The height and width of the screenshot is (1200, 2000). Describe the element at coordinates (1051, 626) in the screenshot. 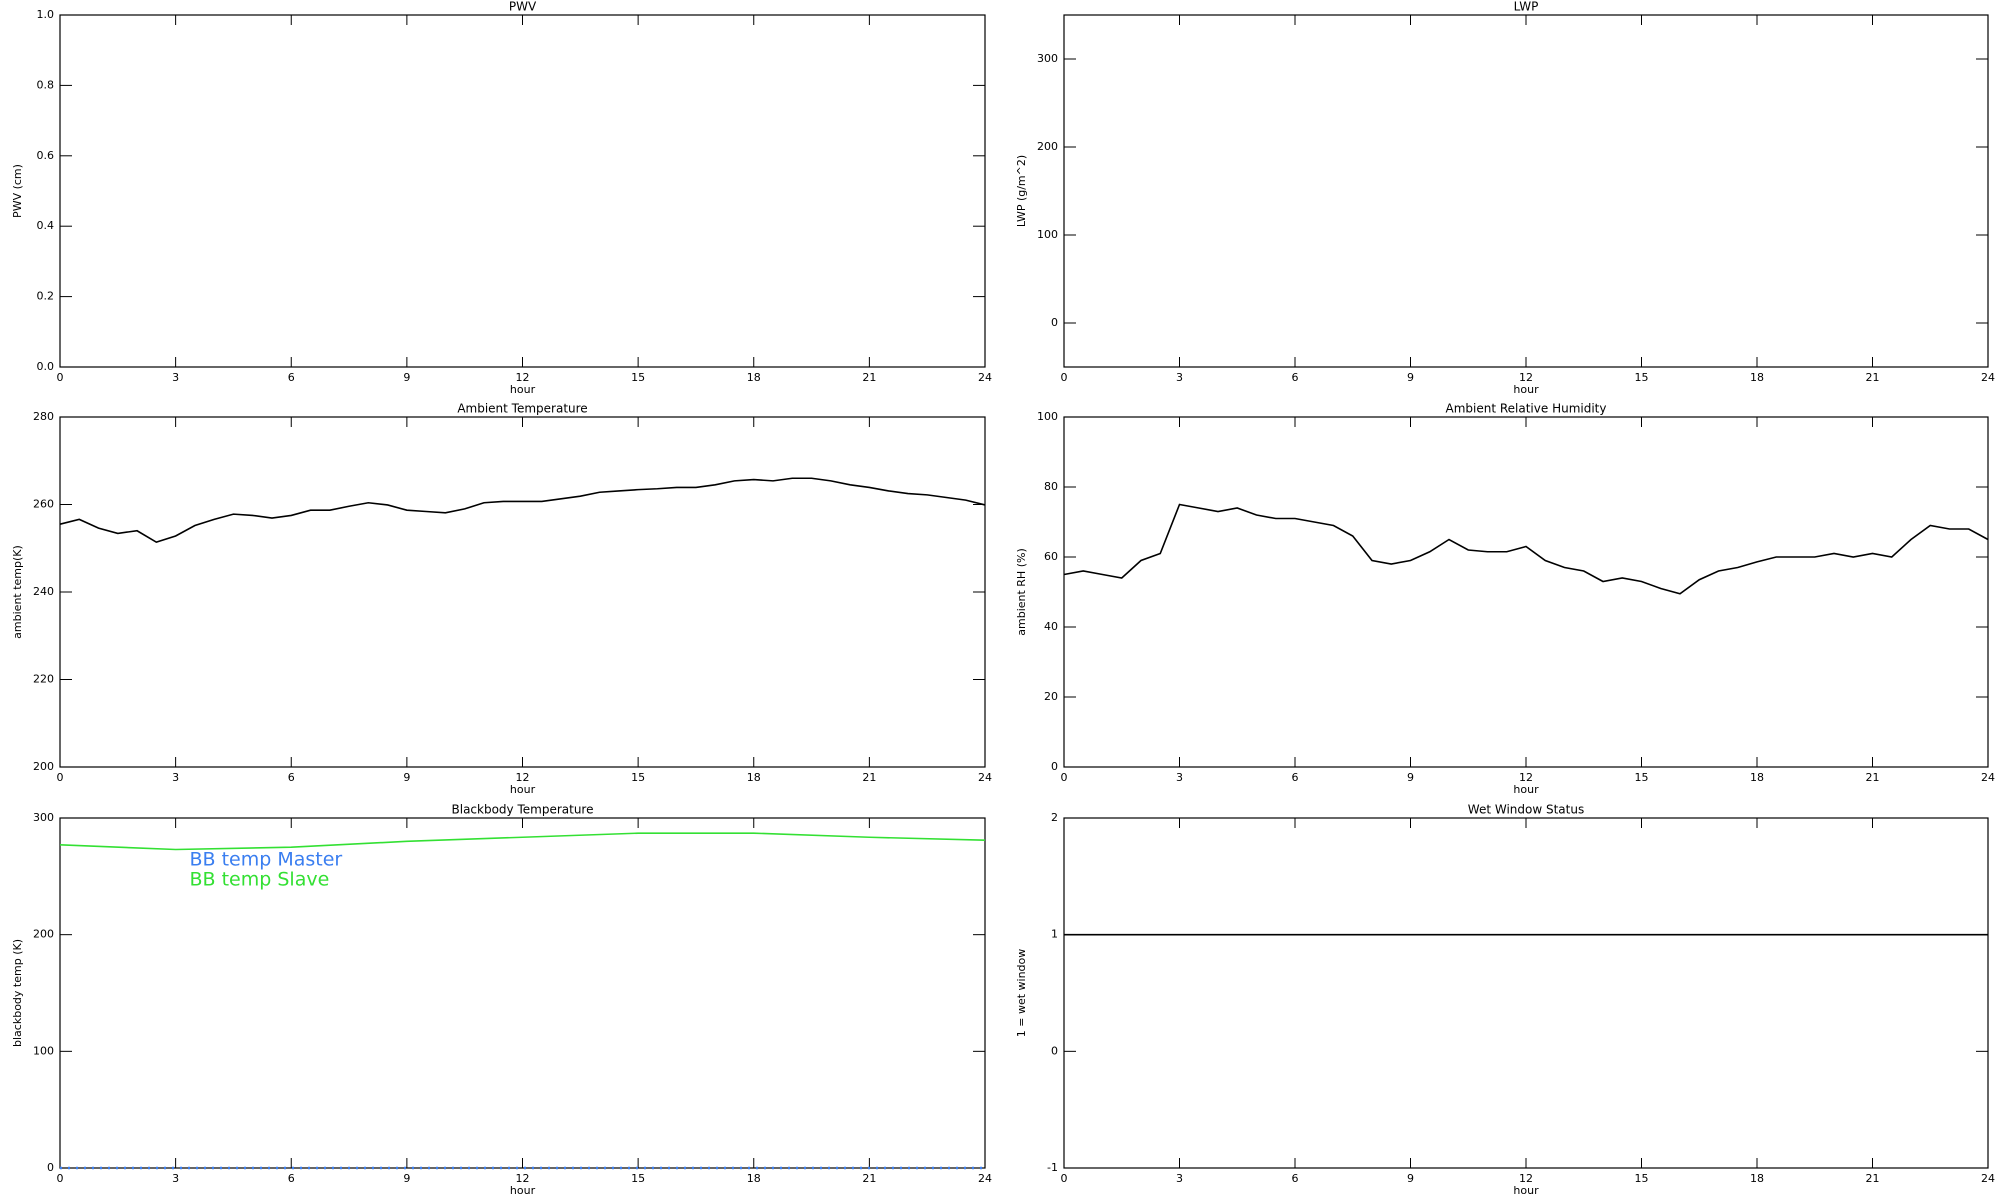

I see `y-tick-label: 40` at that location.